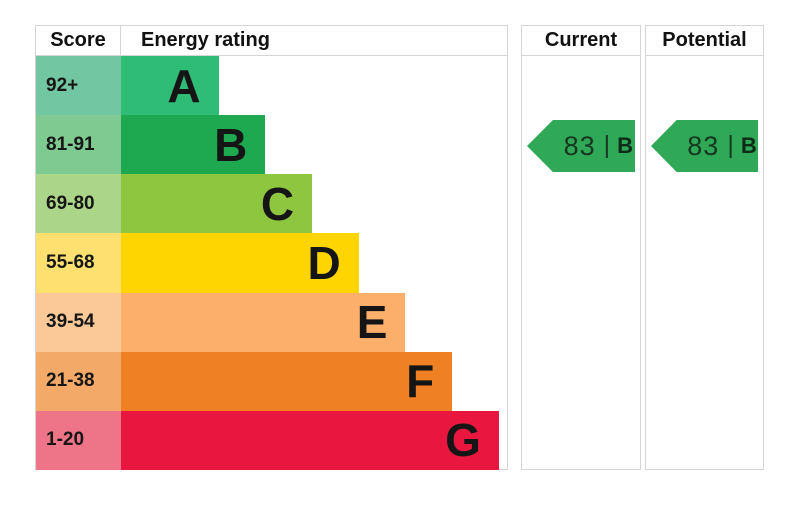  I want to click on score-cell: 39-54, so click(78, 322).